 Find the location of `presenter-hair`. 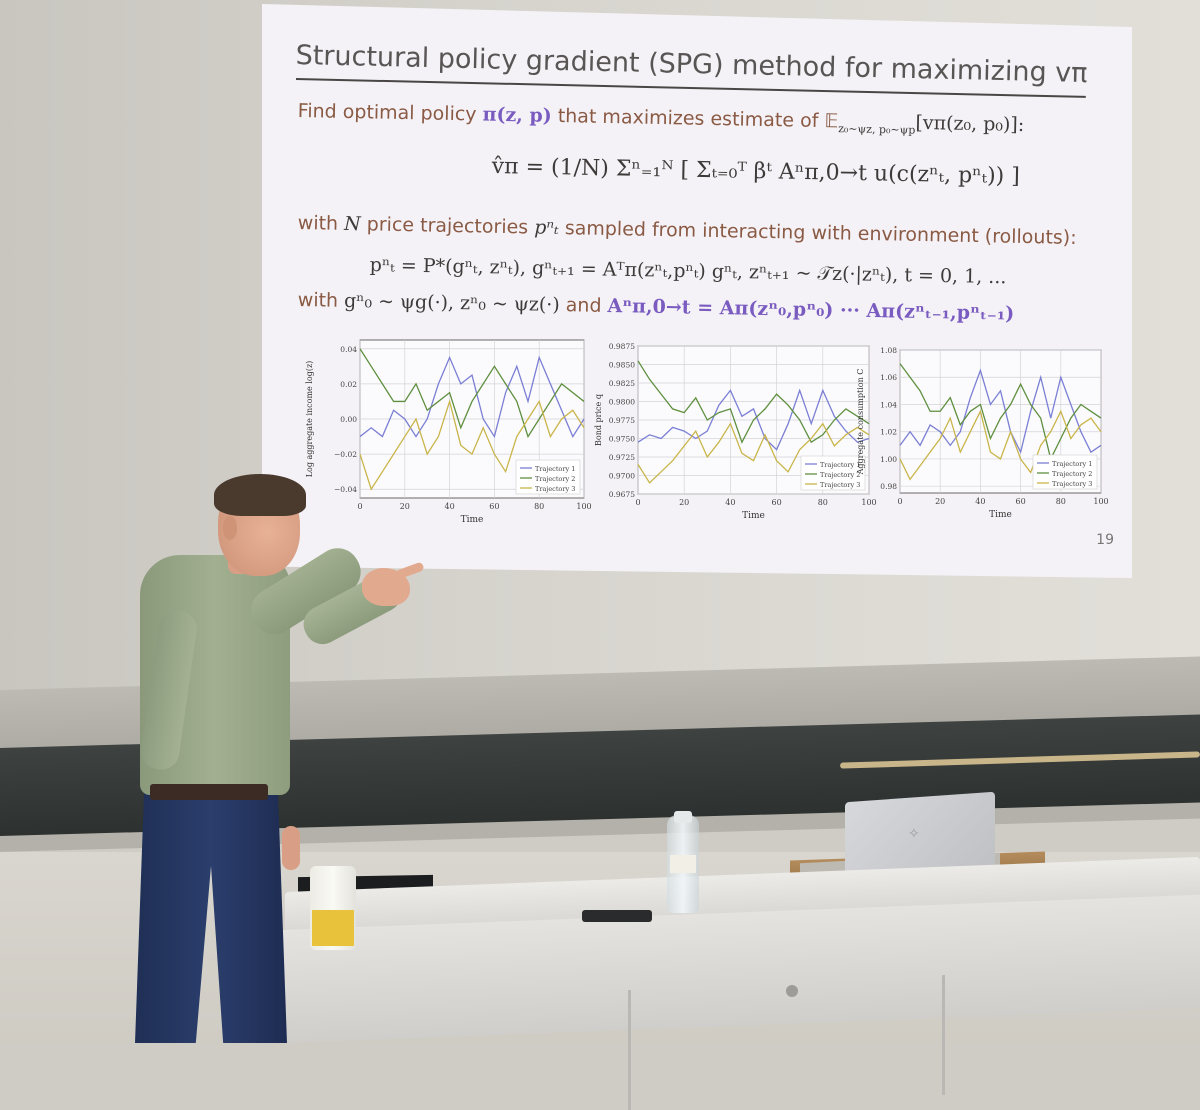

presenter-hair is located at coordinates (260, 495).